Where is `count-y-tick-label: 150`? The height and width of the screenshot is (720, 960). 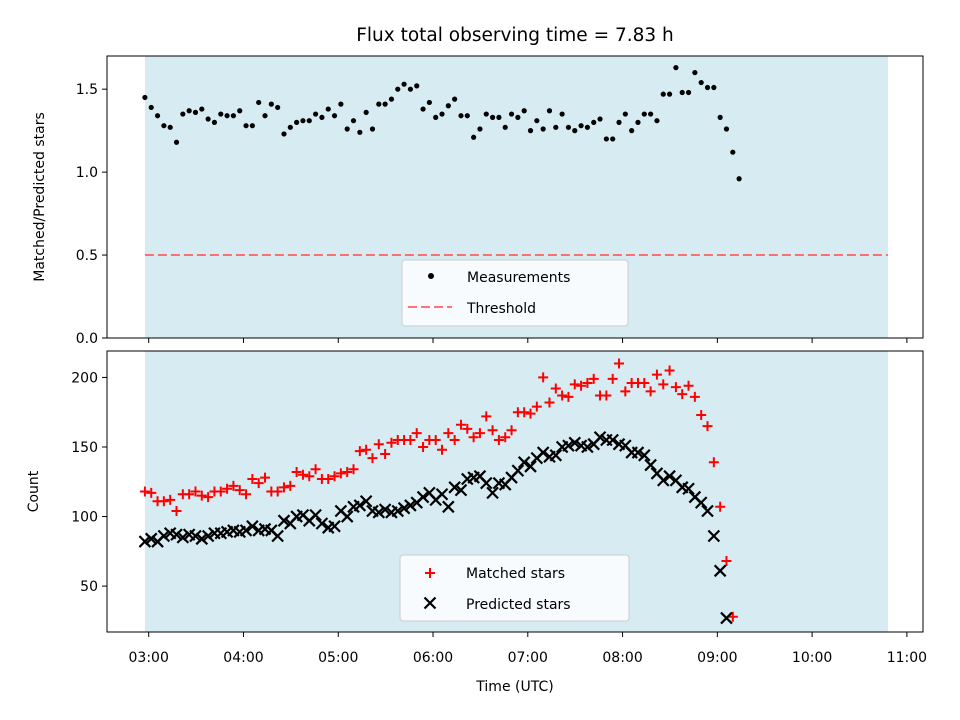
count-y-tick-label: 150 is located at coordinates (84, 448).